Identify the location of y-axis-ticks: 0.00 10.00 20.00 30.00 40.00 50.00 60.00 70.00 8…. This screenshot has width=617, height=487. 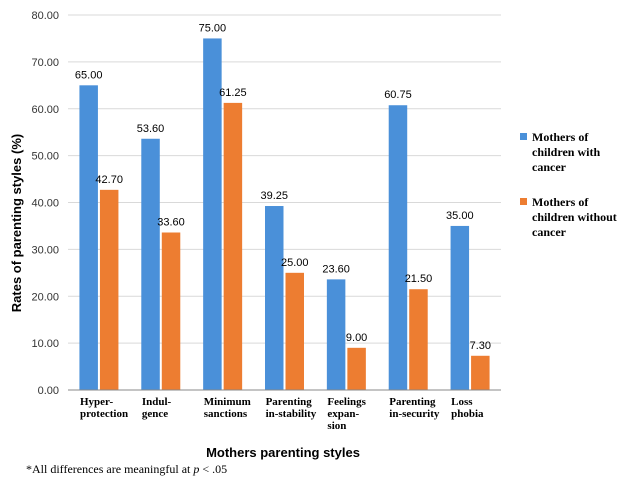
(45, 203).